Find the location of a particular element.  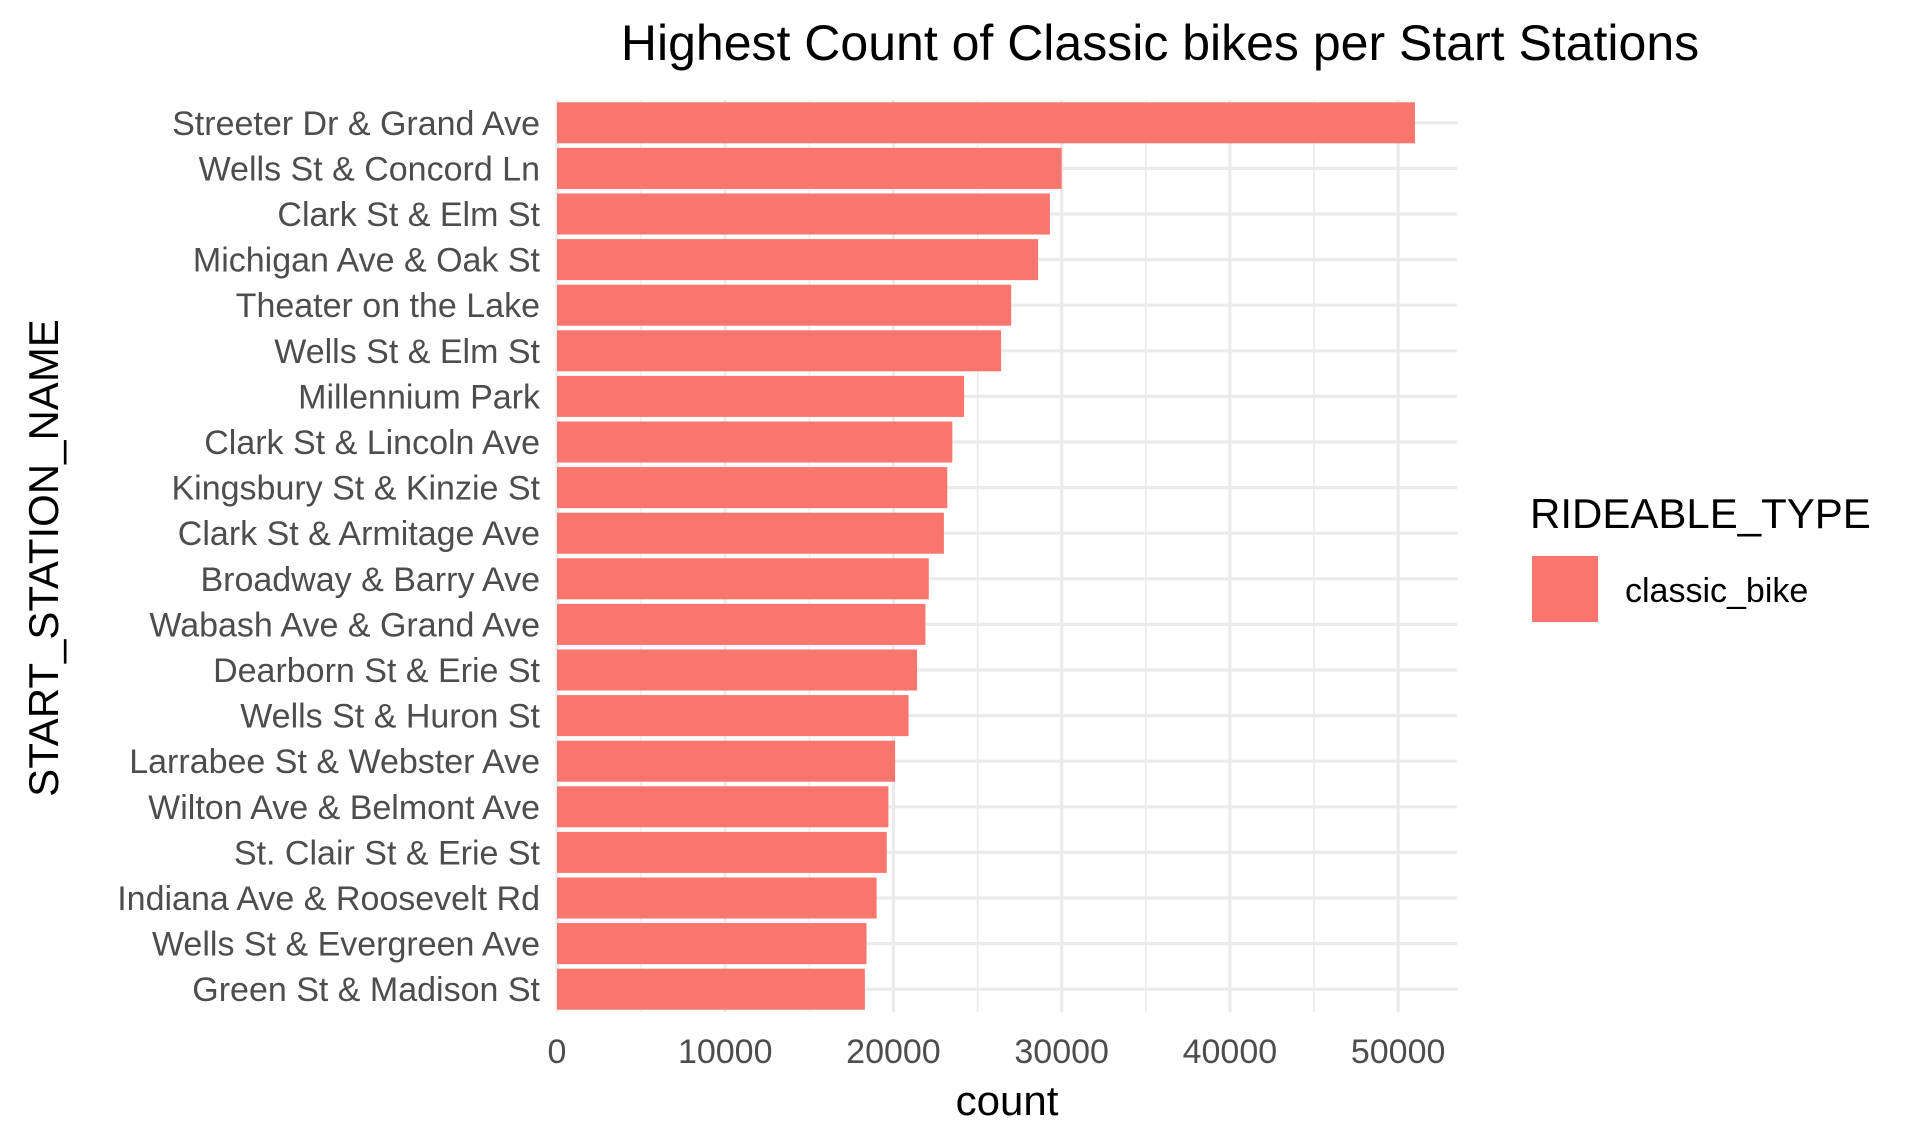

x-tick-label: 40000 is located at coordinates (1230, 1052).